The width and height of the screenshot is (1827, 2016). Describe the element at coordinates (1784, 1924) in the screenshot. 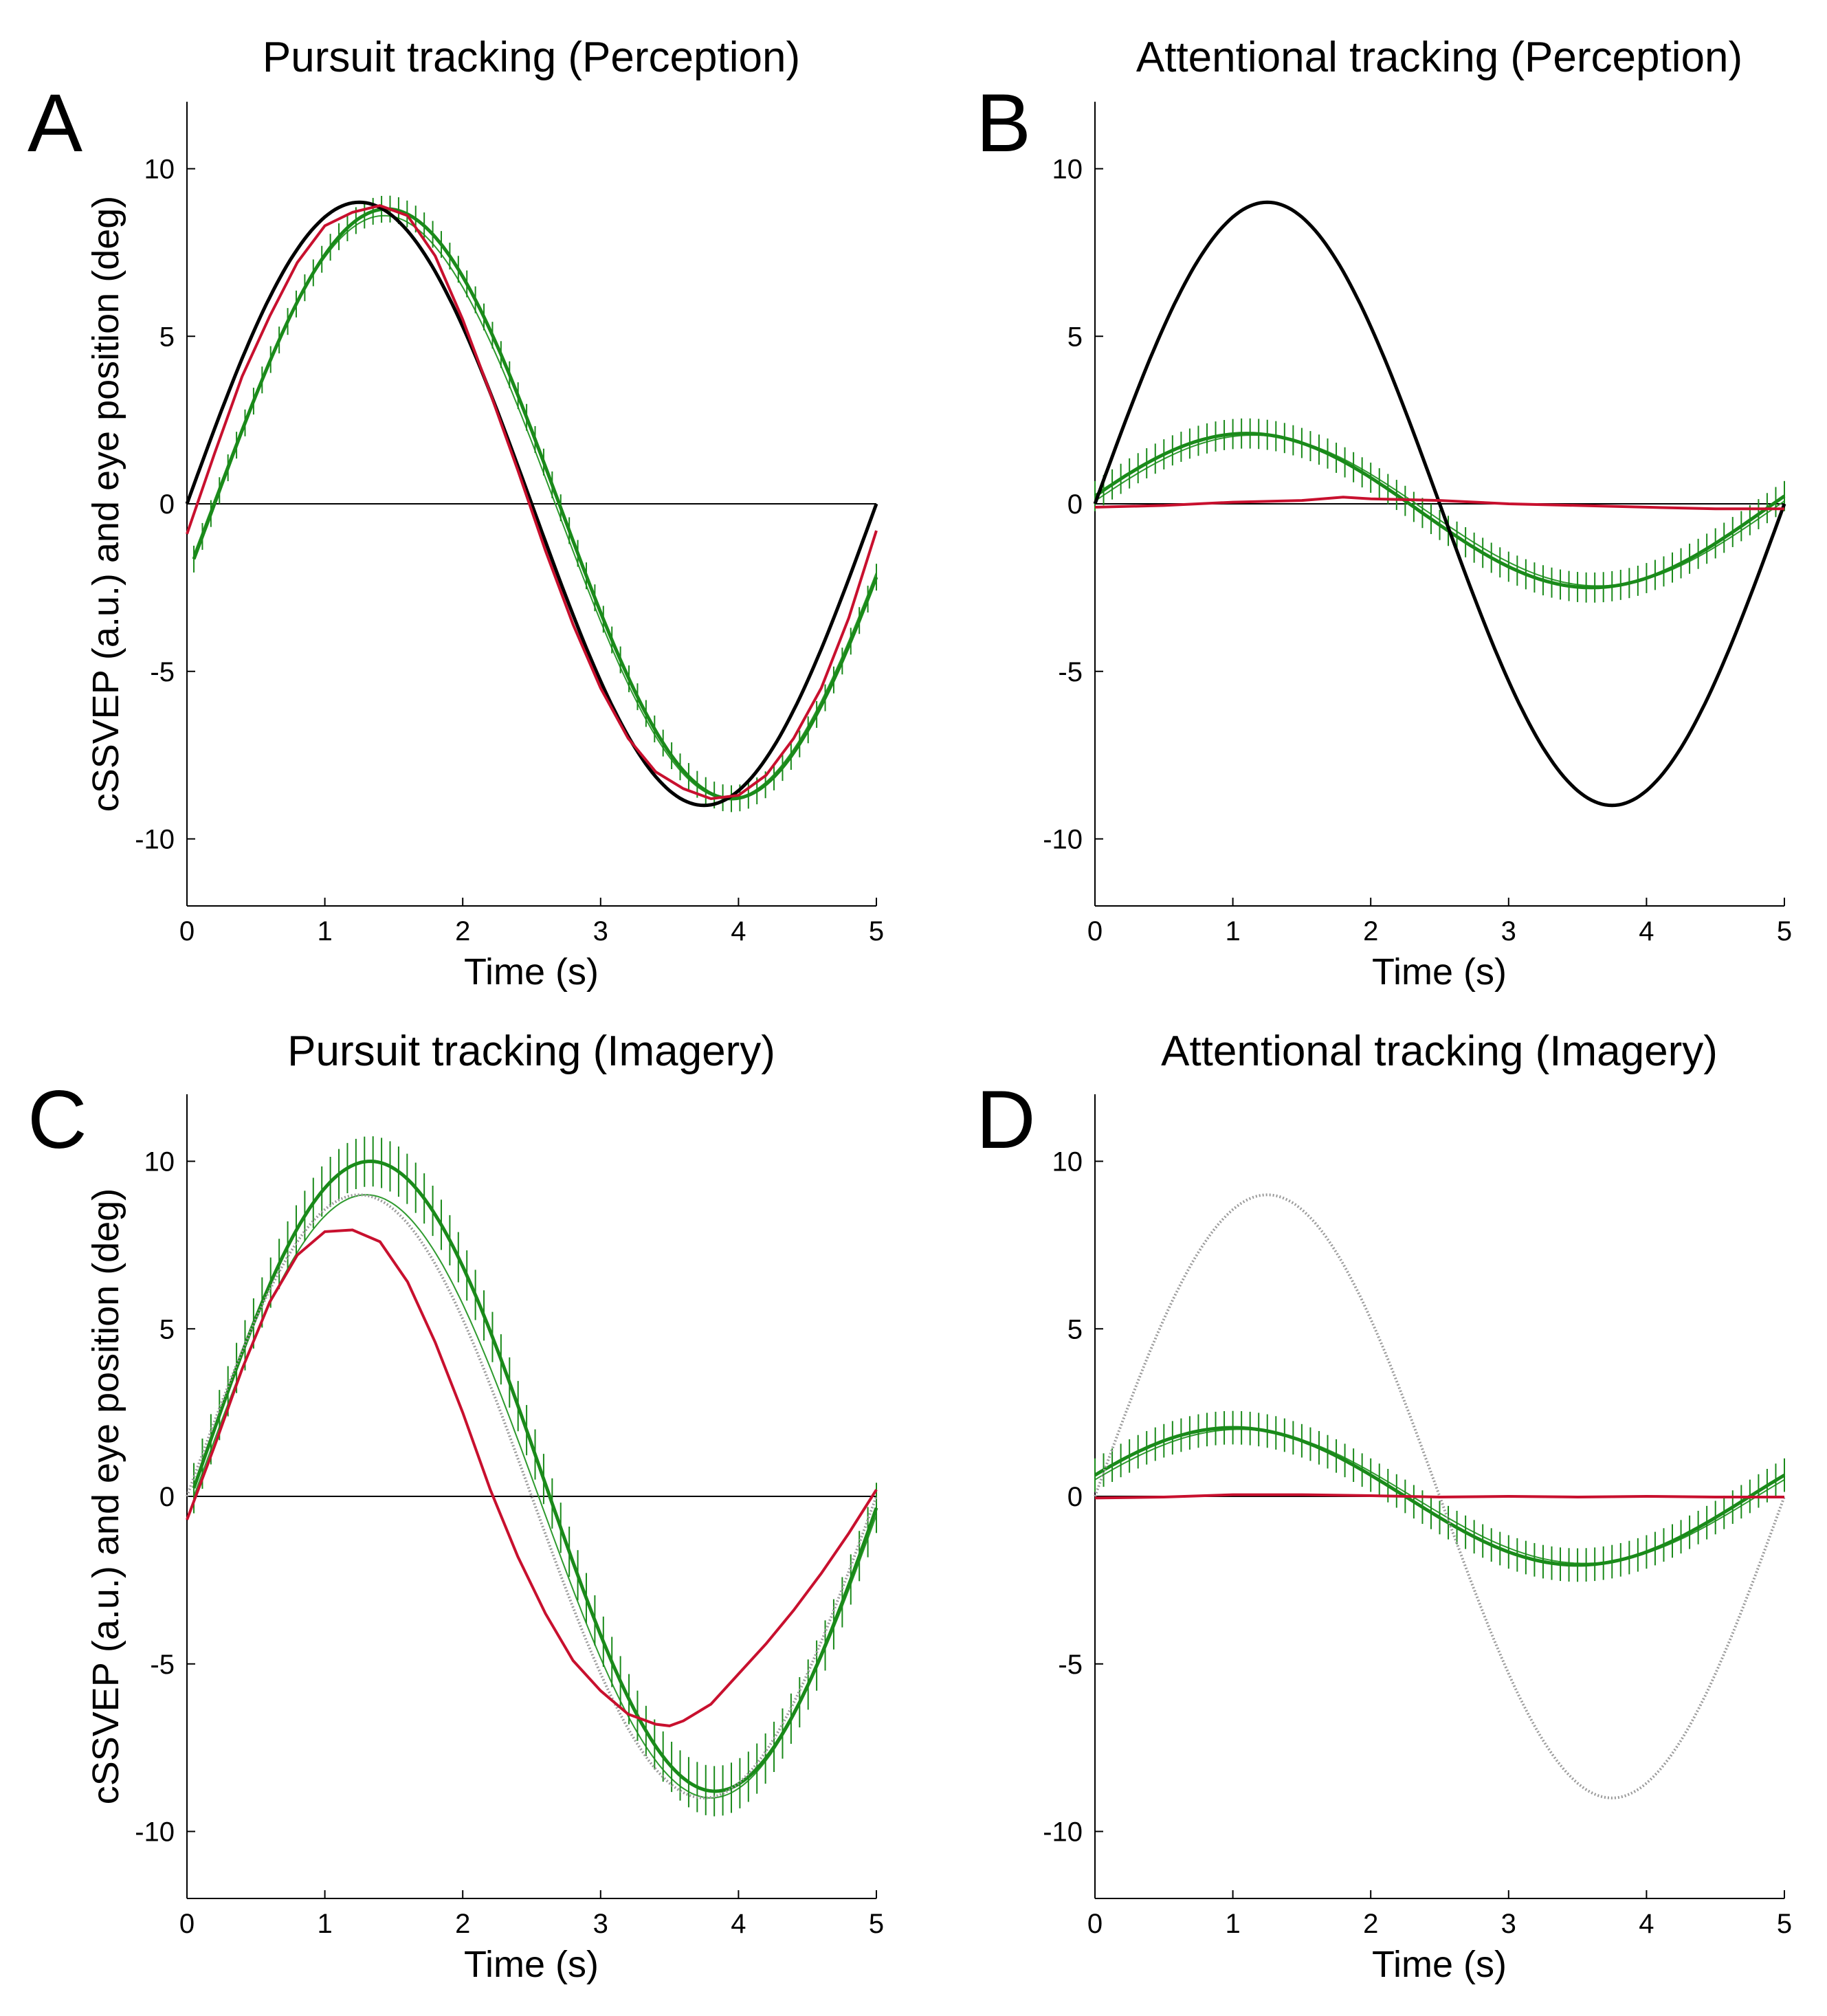

I see `panel-d-x-tick-label: 5` at that location.